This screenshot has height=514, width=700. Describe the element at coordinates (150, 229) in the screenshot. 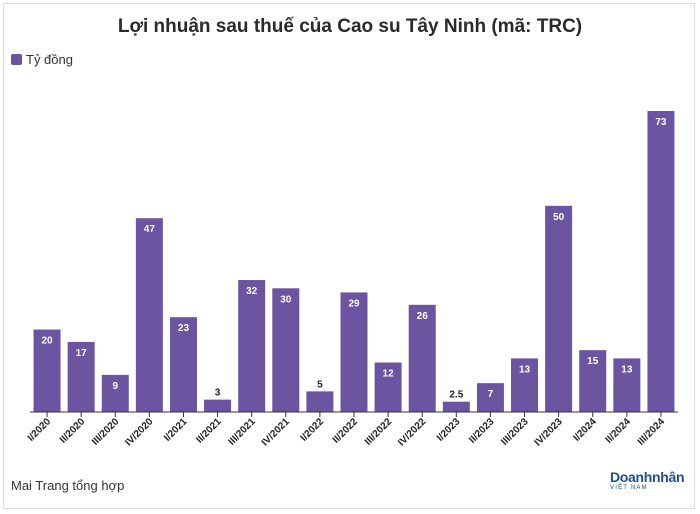

I see `data-label: 47` at that location.